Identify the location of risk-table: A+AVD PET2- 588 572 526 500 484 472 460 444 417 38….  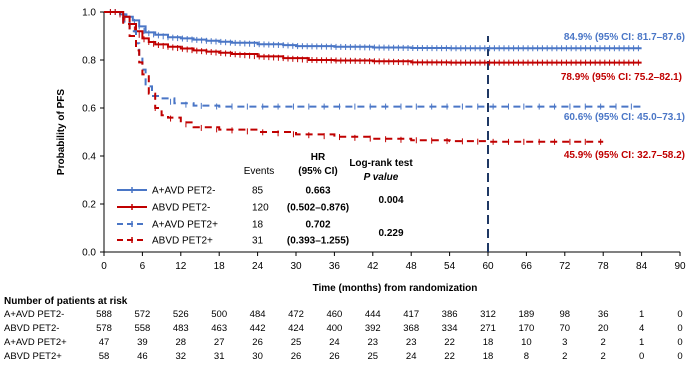
(343, 335).